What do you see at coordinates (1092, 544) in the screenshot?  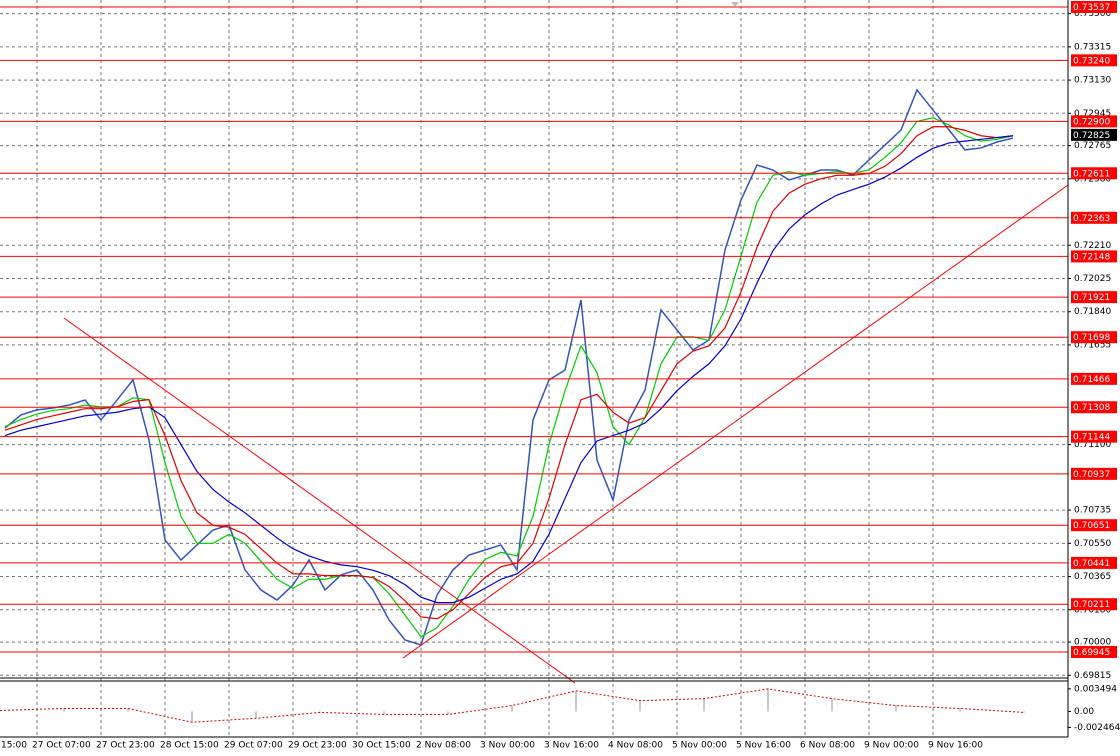 I see `y-tick-label: 0.70550` at bounding box center [1092, 544].